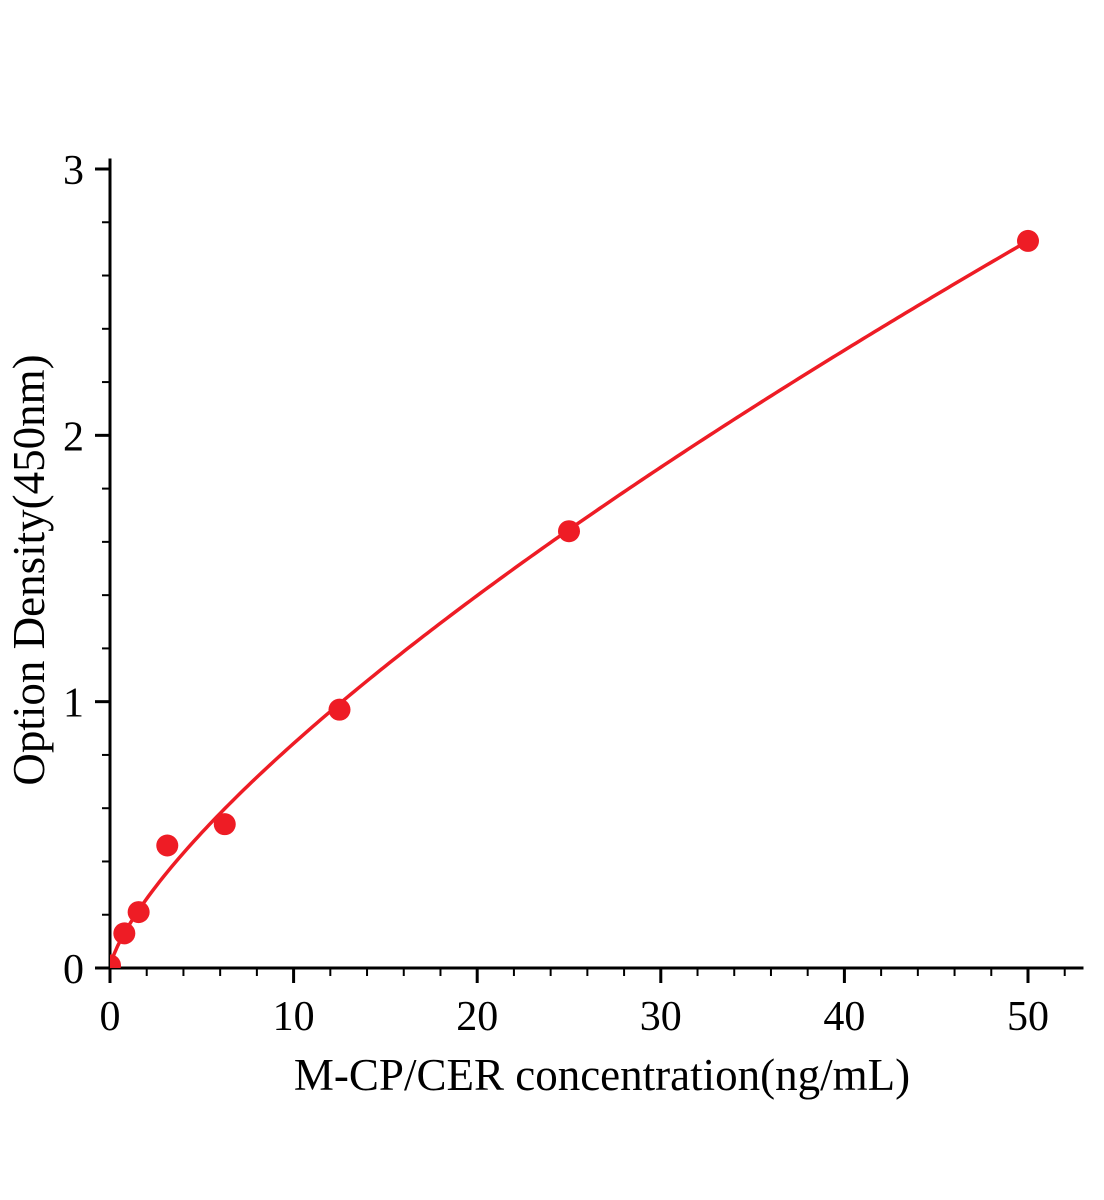 Image resolution: width=1104 pixels, height=1200 pixels. Describe the element at coordinates (73, 171) in the screenshot. I see `y-tick-label: 3` at that location.